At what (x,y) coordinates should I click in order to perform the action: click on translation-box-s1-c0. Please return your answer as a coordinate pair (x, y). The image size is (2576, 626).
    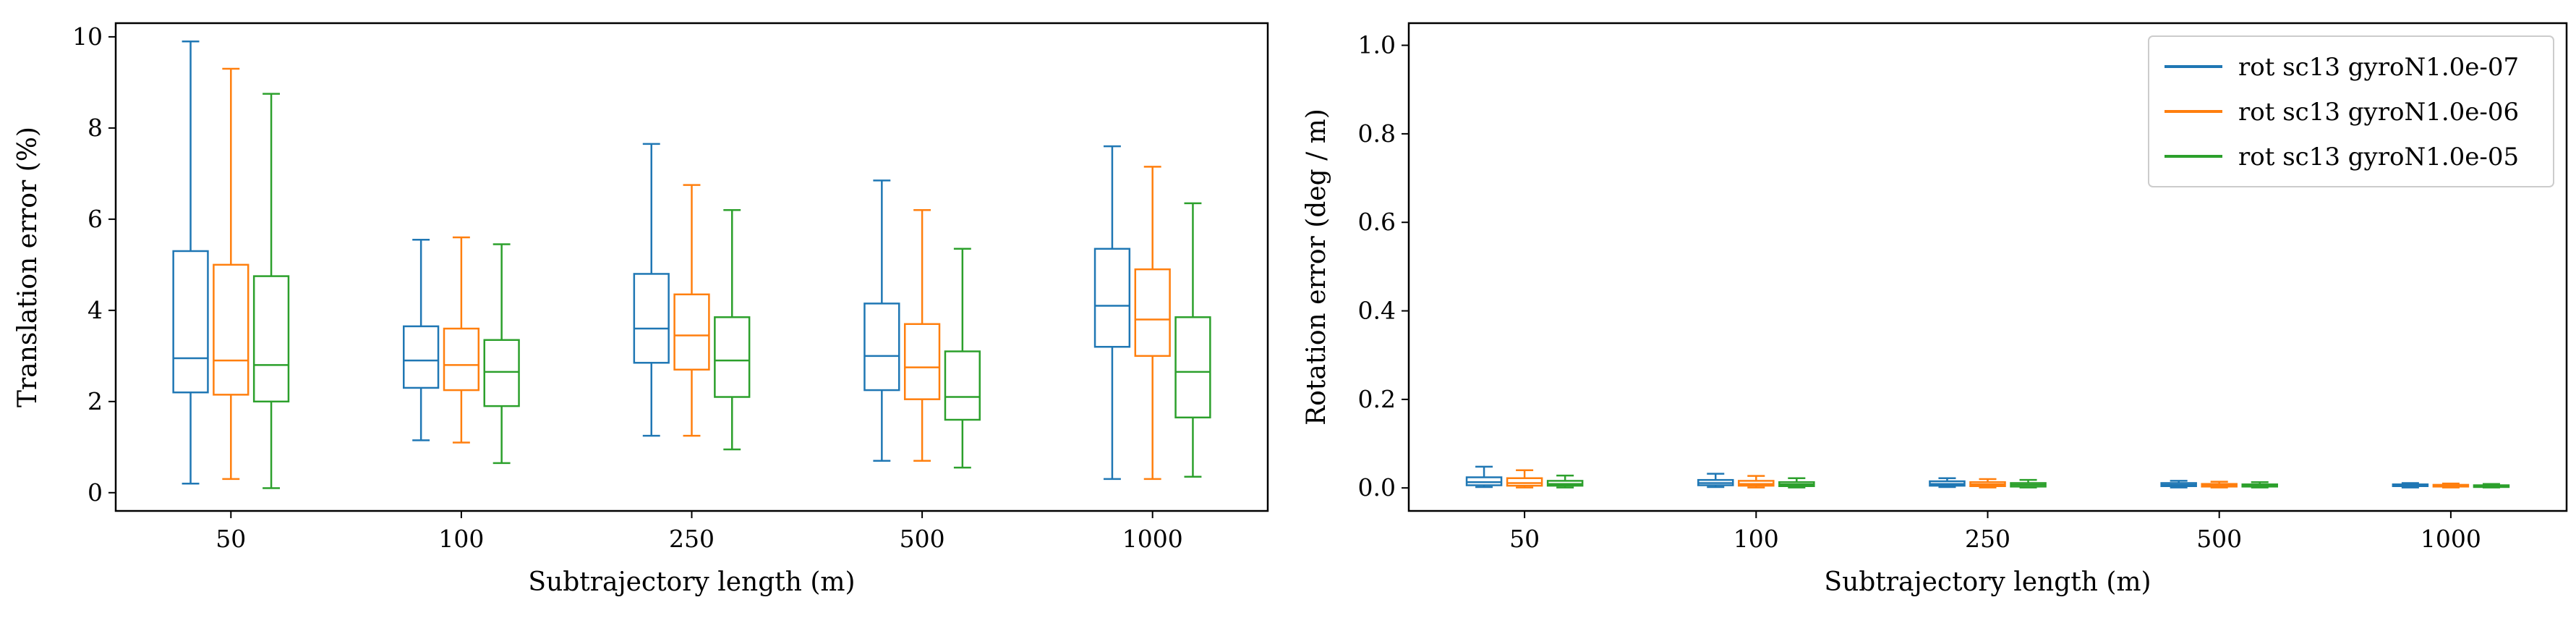
    Looking at the image, I should click on (231, 274).